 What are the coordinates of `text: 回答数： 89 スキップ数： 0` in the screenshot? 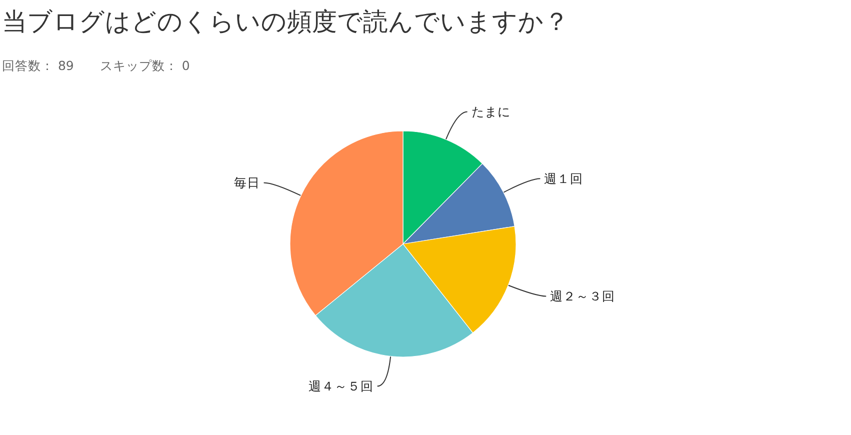 It's located at (96, 65).